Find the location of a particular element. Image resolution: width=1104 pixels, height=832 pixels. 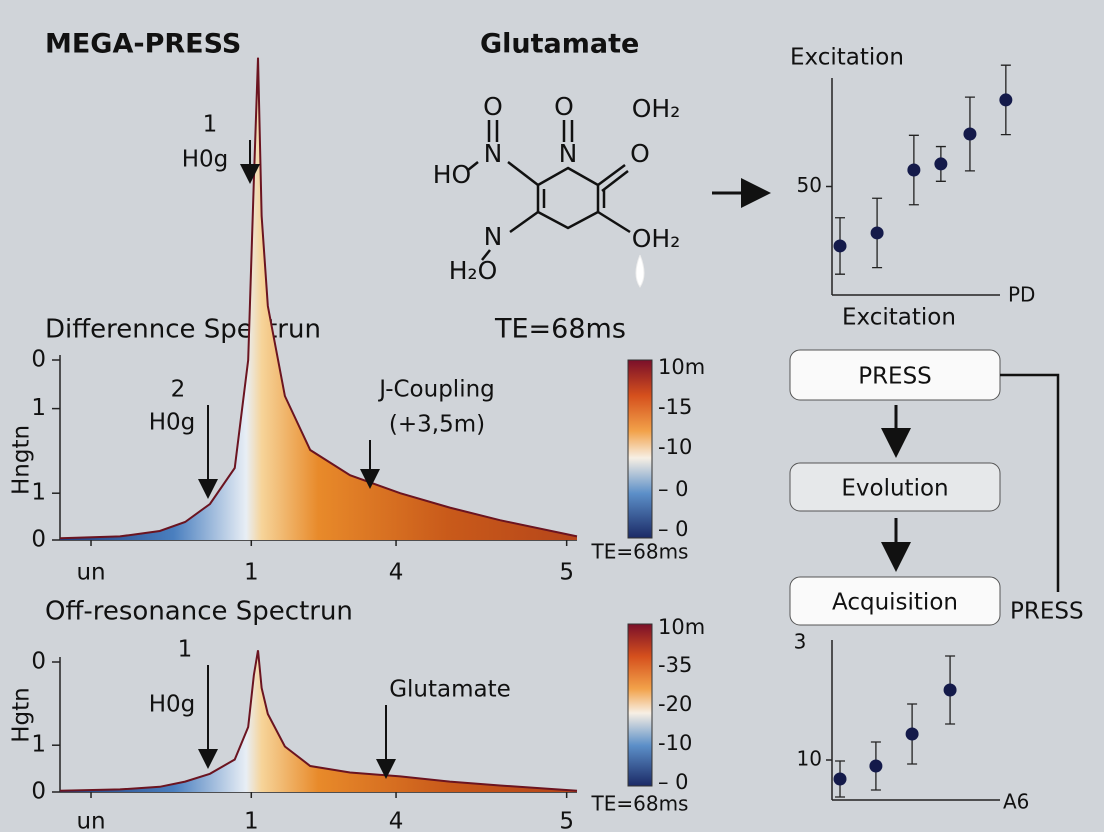

atom-label: HO is located at coordinates (452, 174).